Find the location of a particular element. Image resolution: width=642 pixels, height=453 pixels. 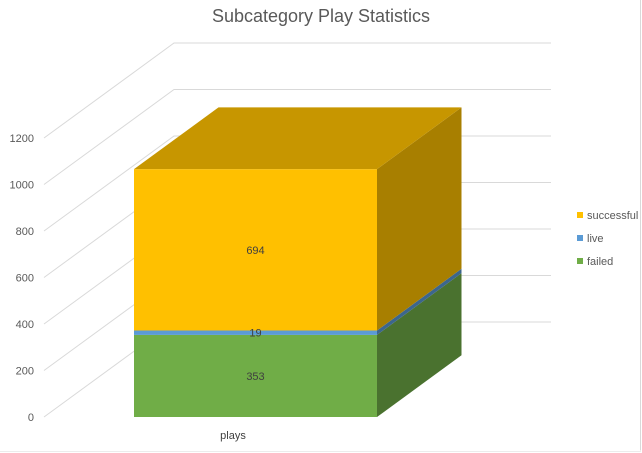

data-label-successful: 694 is located at coordinates (255, 251).